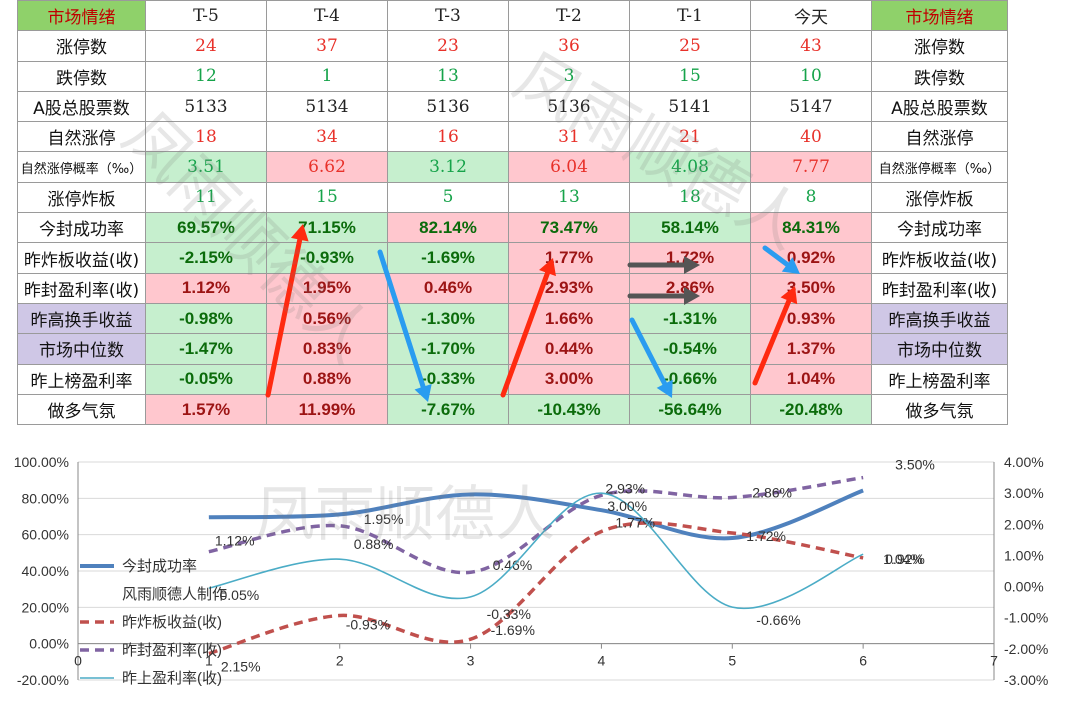  Describe the element at coordinates (1024, 493) in the screenshot. I see `y-right-tick-label: 3.00%` at that location.